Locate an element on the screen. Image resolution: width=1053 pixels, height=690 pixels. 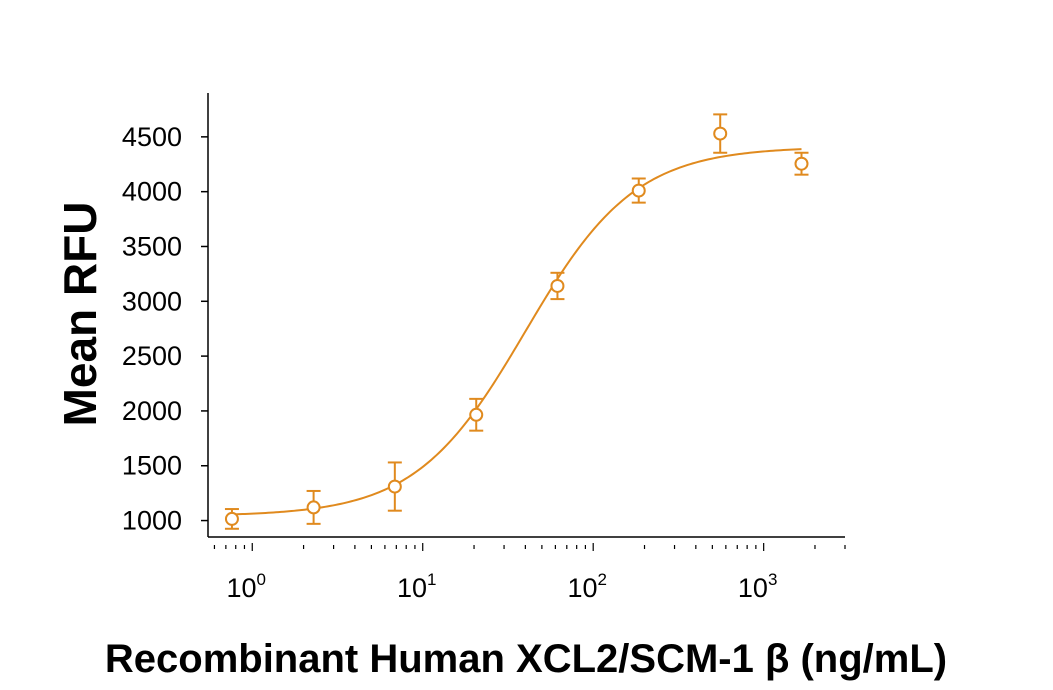
x-tick-label: 10¹ is located at coordinates (417, 586).